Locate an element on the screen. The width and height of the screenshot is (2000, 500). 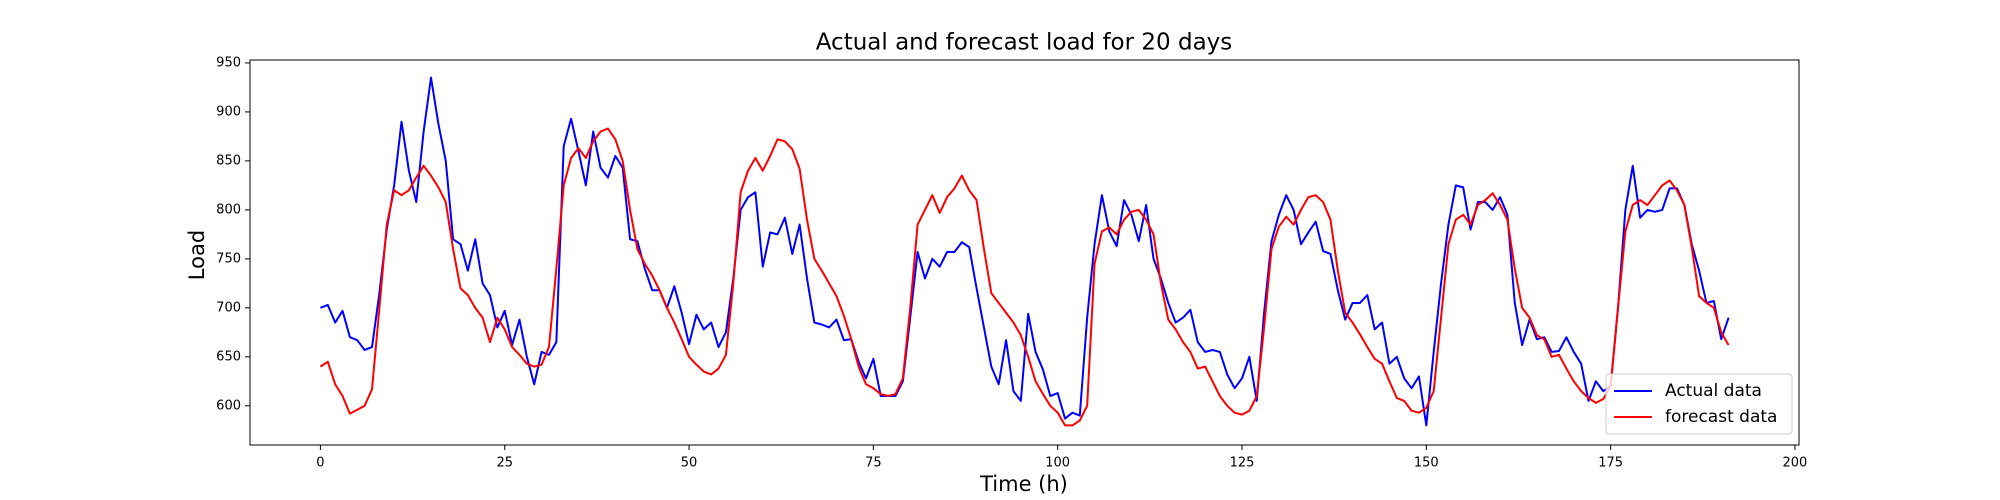
y-axis-label: Load is located at coordinates (197, 255).